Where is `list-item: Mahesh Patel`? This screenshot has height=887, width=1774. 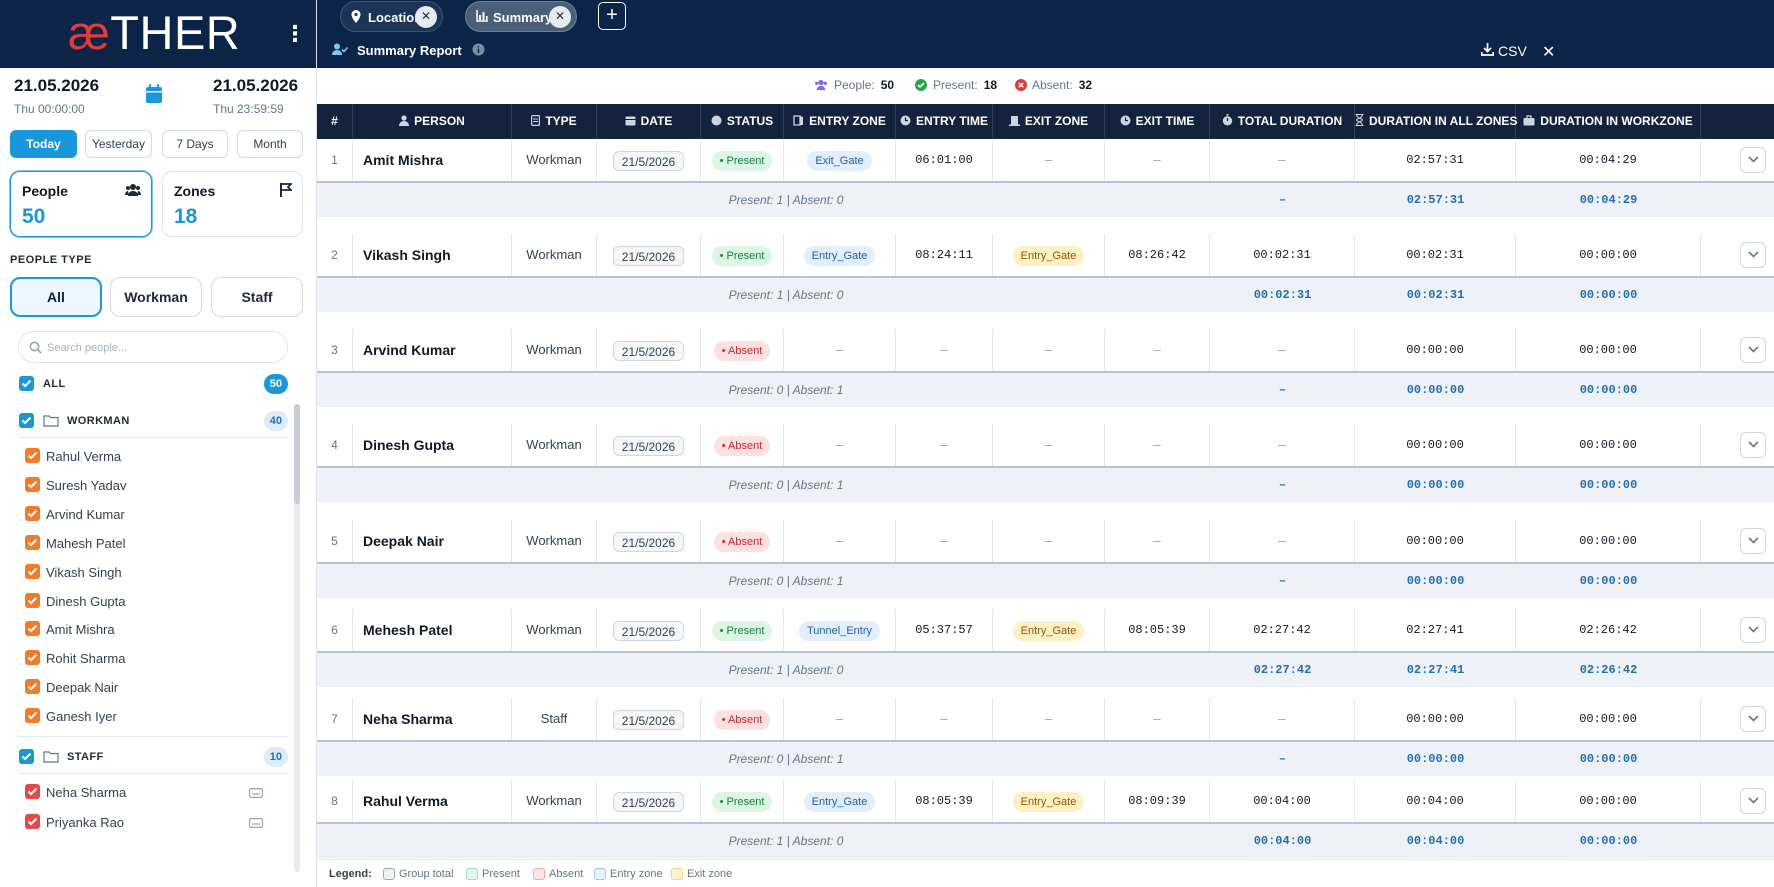 list-item: Mahesh Patel is located at coordinates (148, 543).